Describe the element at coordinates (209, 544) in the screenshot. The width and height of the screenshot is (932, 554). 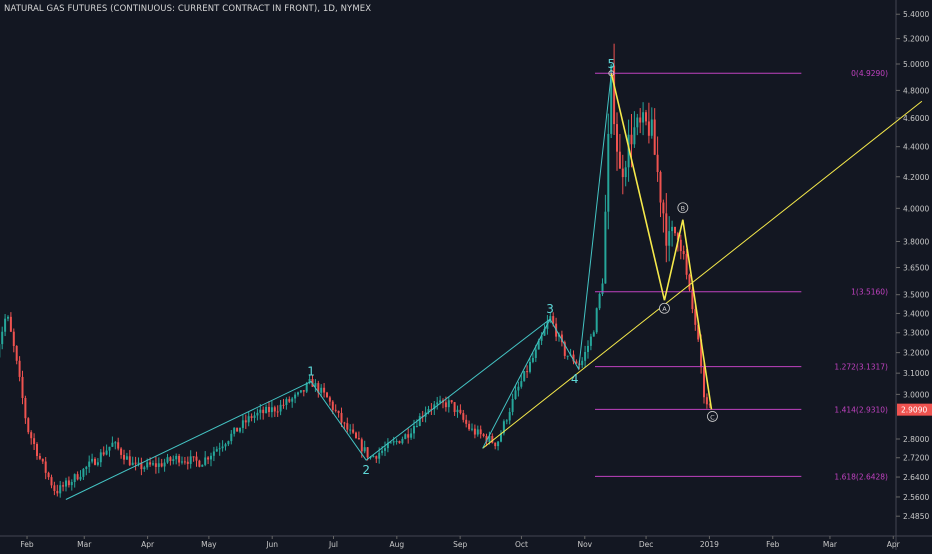
I see `time-tick-label: May` at that location.